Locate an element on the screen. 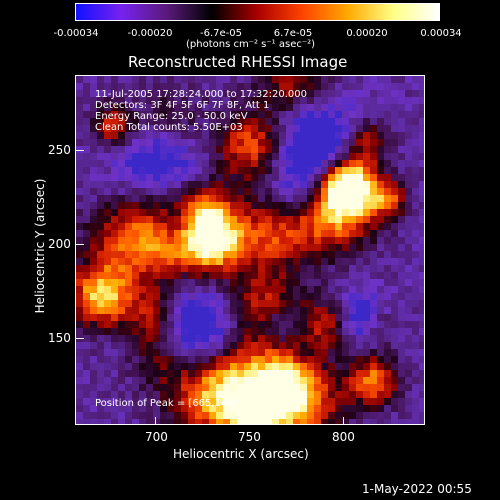 Image resolution: width=500 pixels, height=500 pixels. colorbar-tick-label: 0.00020 is located at coordinates (367, 33).